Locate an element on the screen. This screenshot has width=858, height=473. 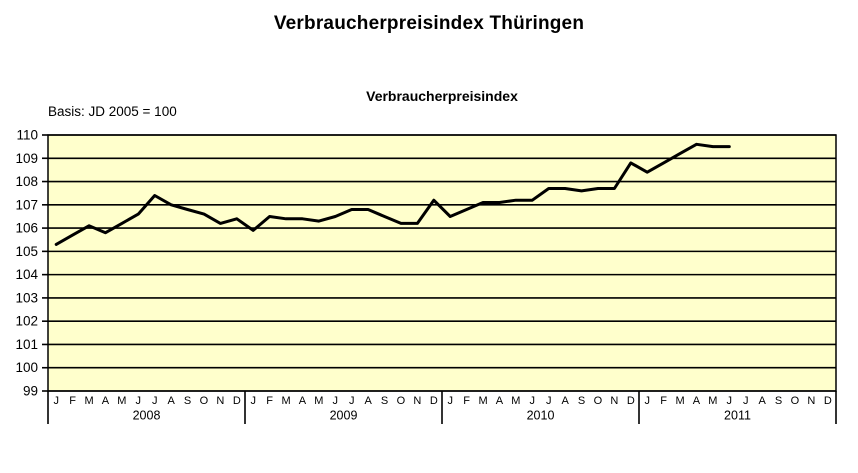
y-tick-label: 108 is located at coordinates (26, 181).